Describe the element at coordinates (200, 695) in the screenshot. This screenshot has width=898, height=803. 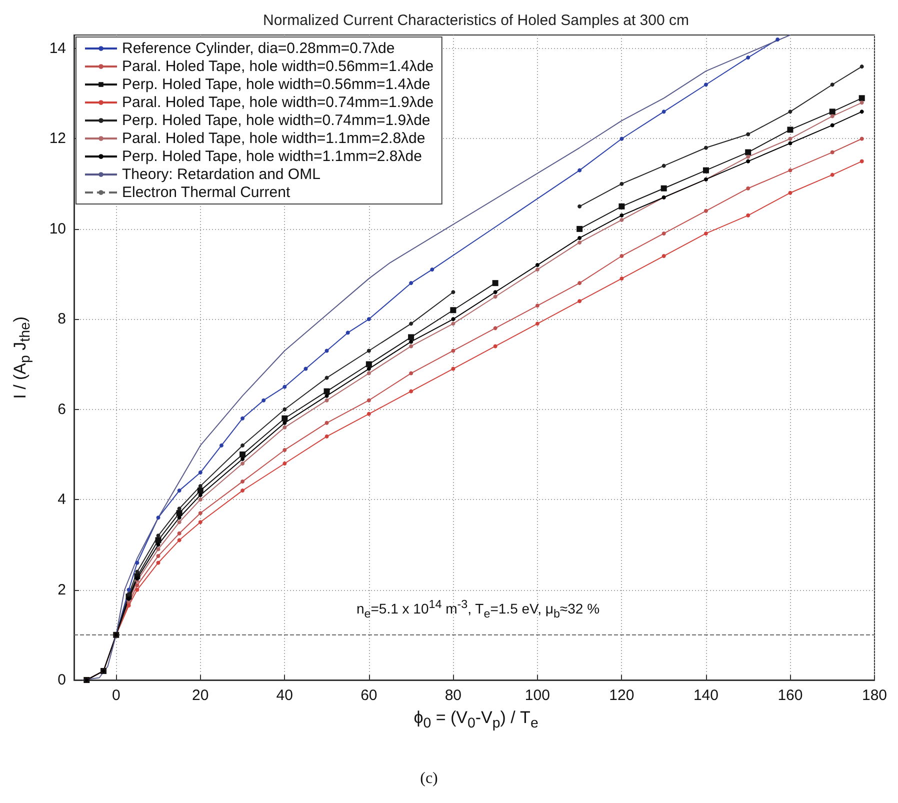
I see `x-tick-label: 20` at that location.